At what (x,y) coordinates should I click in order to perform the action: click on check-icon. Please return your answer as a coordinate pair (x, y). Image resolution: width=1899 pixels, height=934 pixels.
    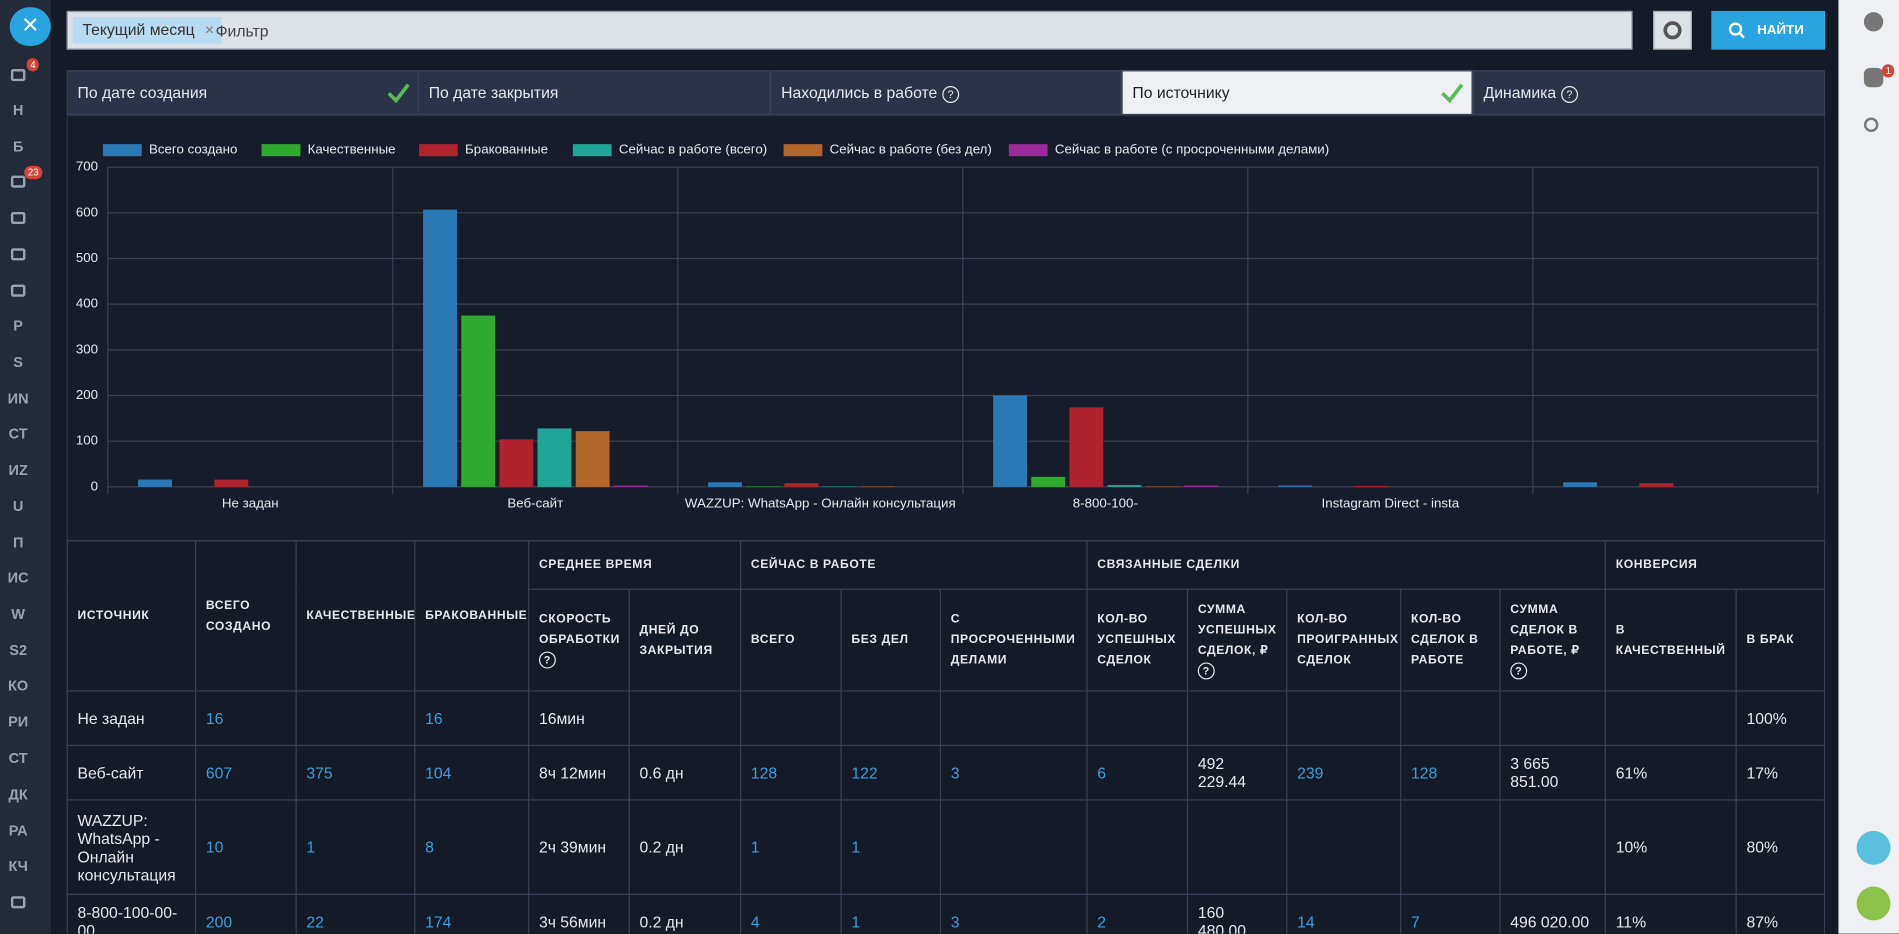
    Looking at the image, I should click on (1452, 93).